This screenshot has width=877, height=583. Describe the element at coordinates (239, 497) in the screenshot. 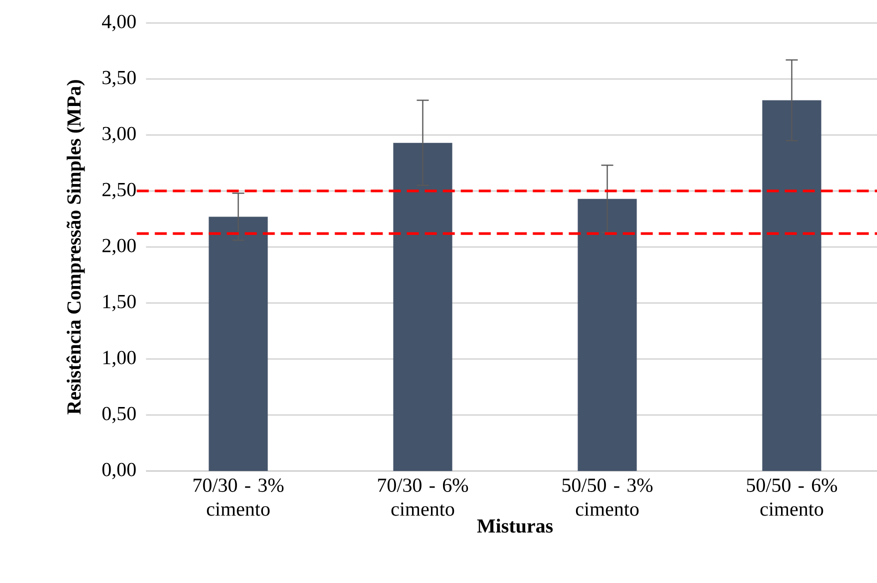

I see `x-tick-label: 70/30 - 3% cimento` at that location.